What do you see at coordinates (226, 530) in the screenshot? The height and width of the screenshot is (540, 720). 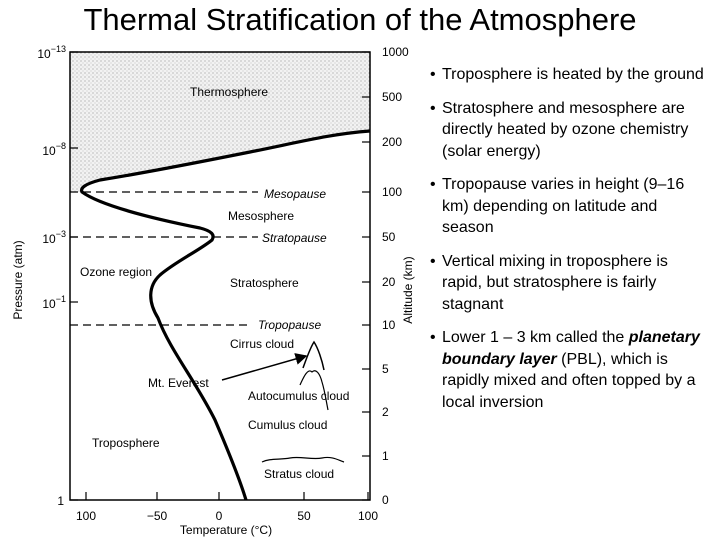 I see `temperature-axis-label: Temperature (°C)` at bounding box center [226, 530].